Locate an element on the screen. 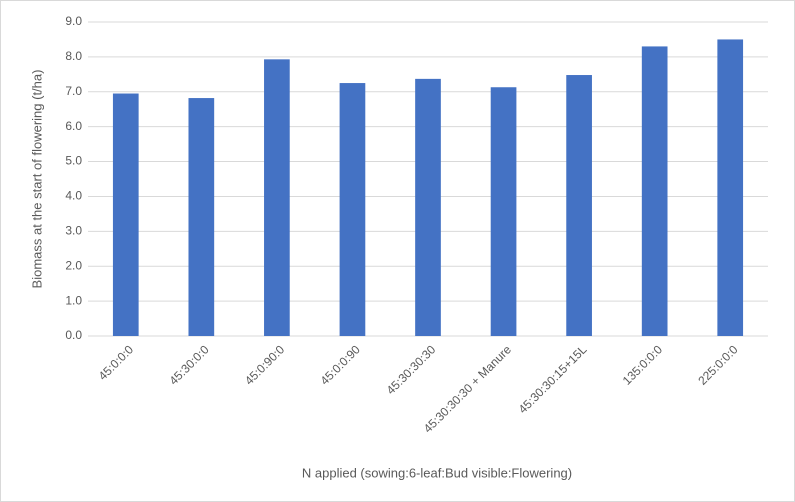 This screenshot has height=502, width=795. y-tick-label: 7.0 is located at coordinates (73, 91).